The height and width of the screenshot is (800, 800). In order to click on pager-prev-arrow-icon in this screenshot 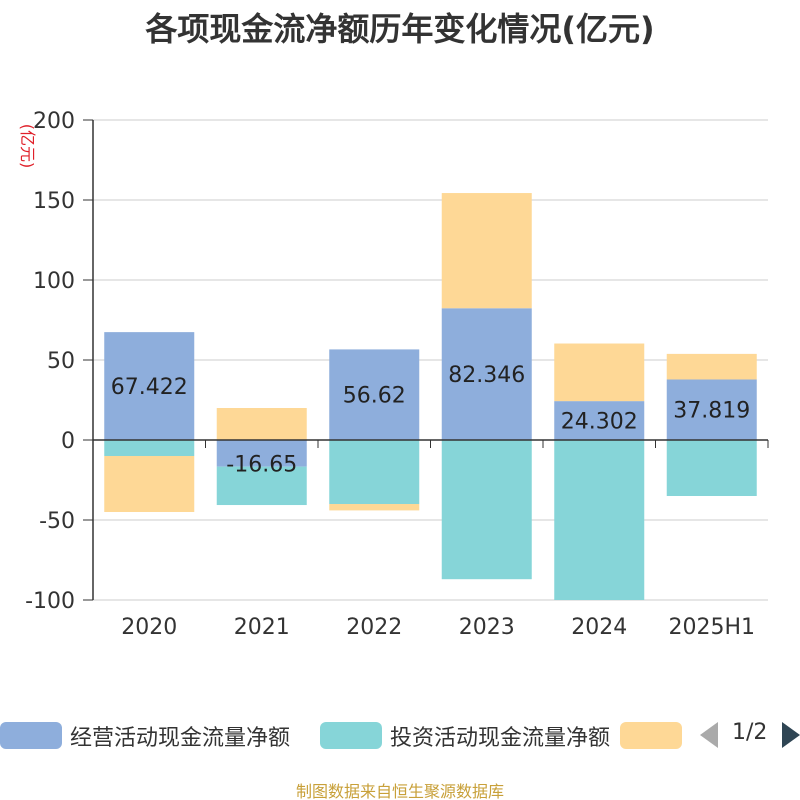, I will do `click(709, 735)`.